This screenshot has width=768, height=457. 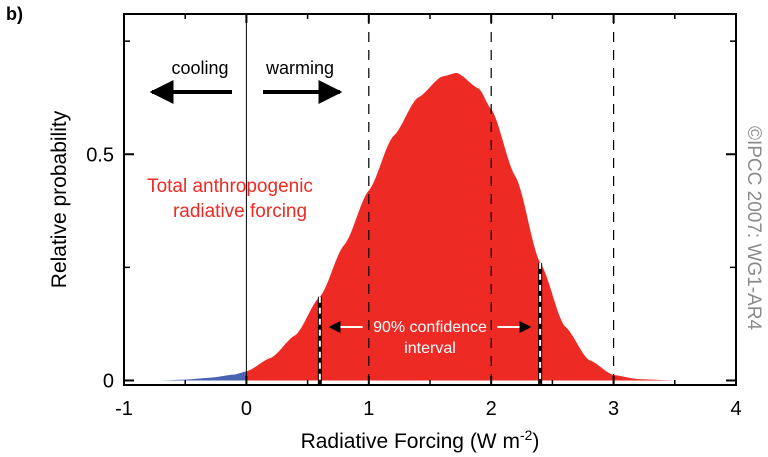 I want to click on copyright-watermark: ©IPCC 2007: WG1-AR4, so click(x=753, y=228).